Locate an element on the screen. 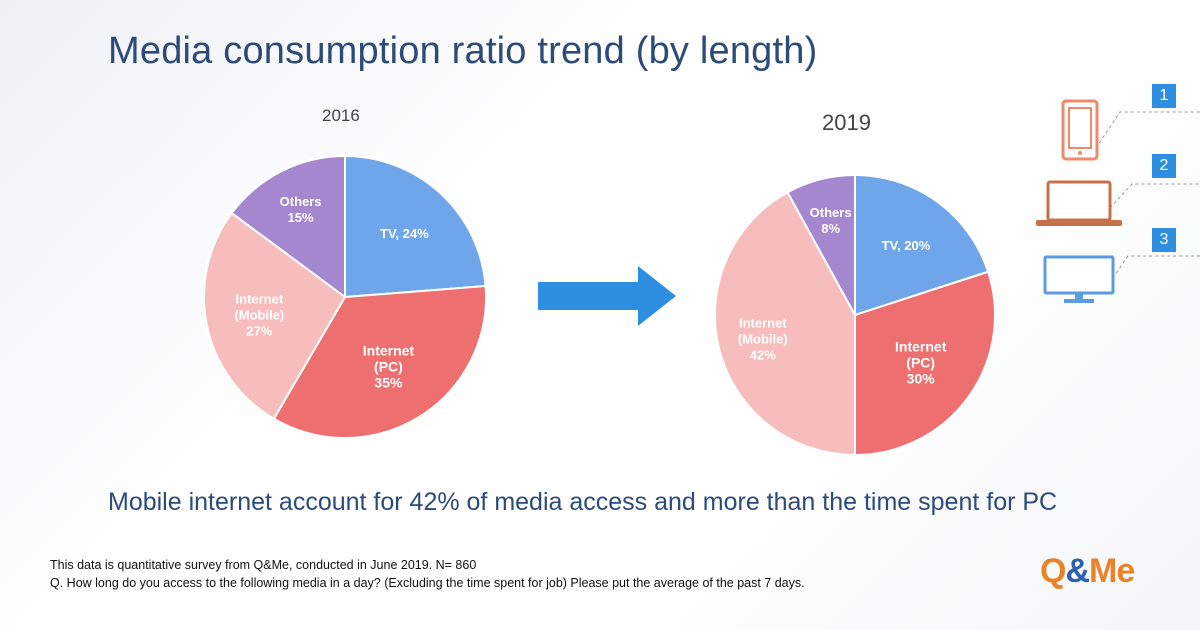  smartphone-icon is located at coordinates (1080, 130).